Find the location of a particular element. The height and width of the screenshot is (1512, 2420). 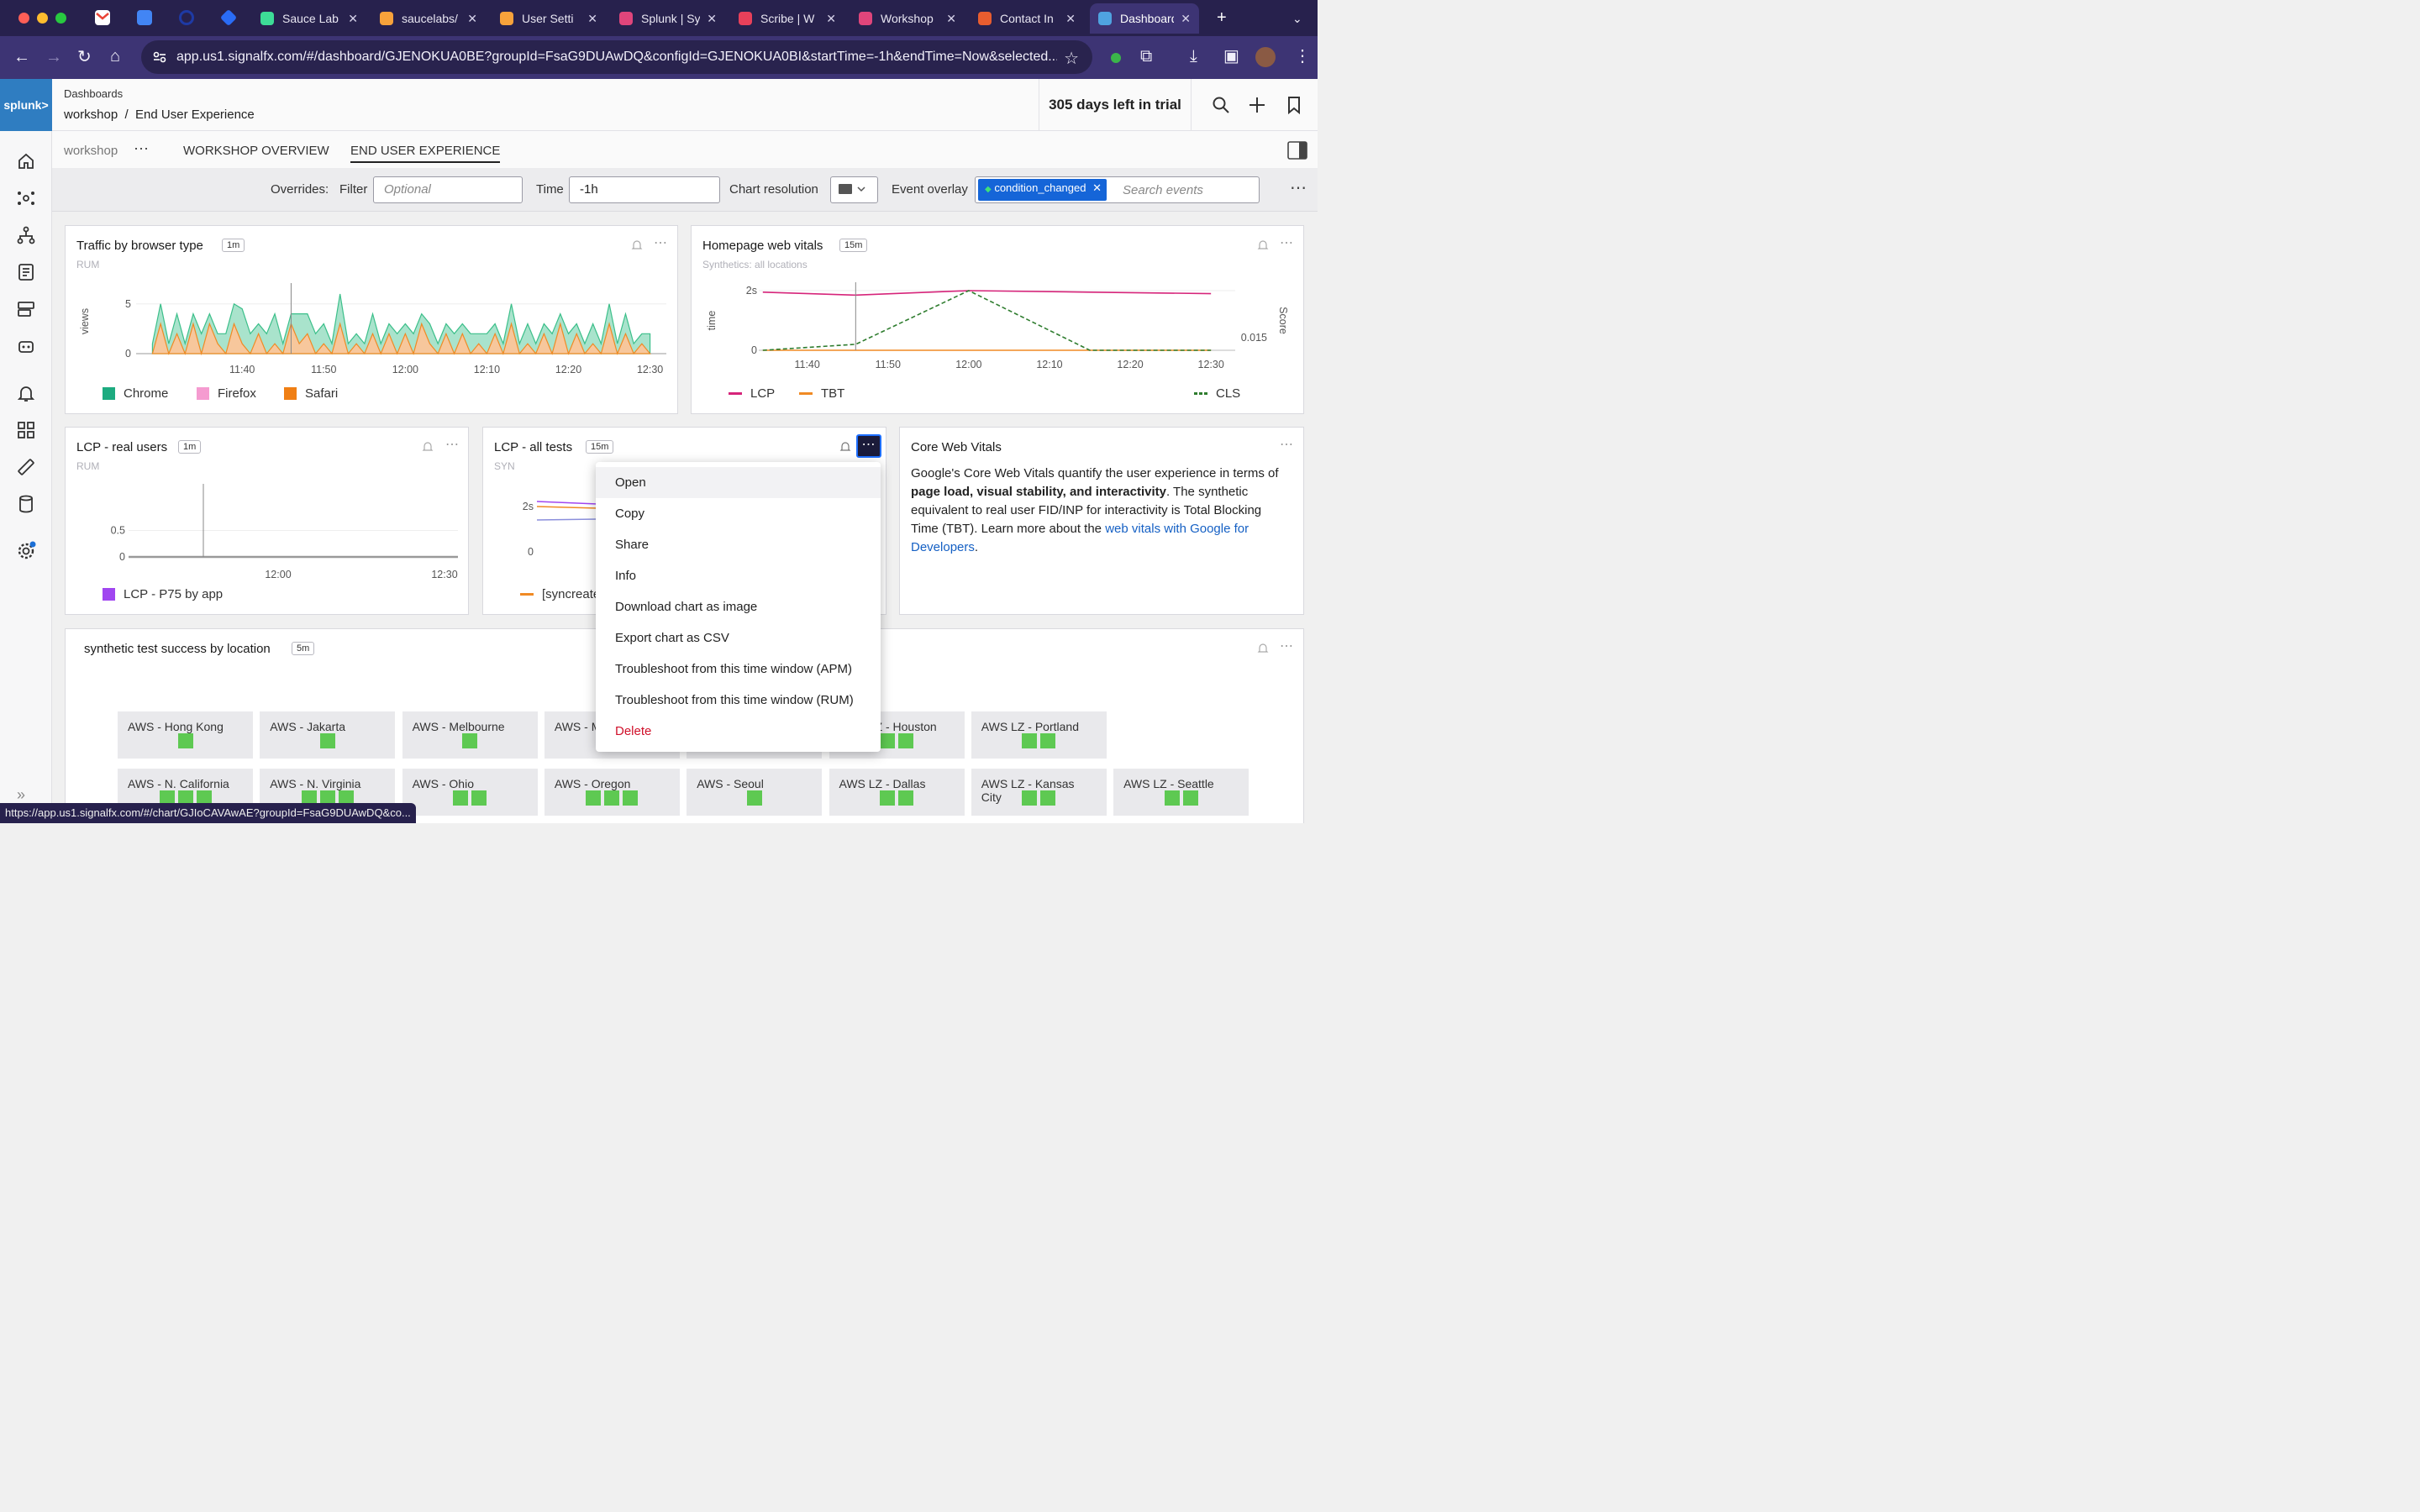

browser-tab: Dashboard ✕ is located at coordinates (1144, 18).